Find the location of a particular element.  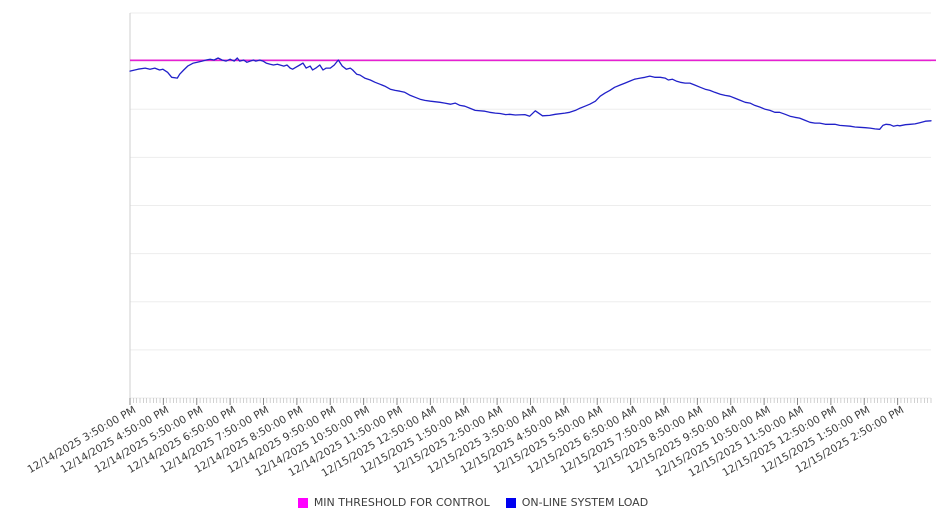

legend-item-online-system-load: ON-LINE SYSTEM LOAD is located at coordinates (577, 502).